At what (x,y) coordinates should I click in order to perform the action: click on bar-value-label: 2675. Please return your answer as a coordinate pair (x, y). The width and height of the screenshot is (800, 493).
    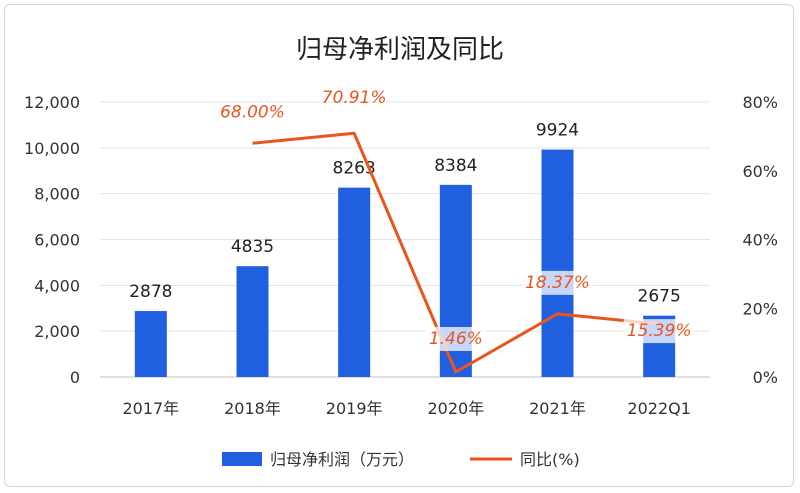
    Looking at the image, I should click on (659, 297).